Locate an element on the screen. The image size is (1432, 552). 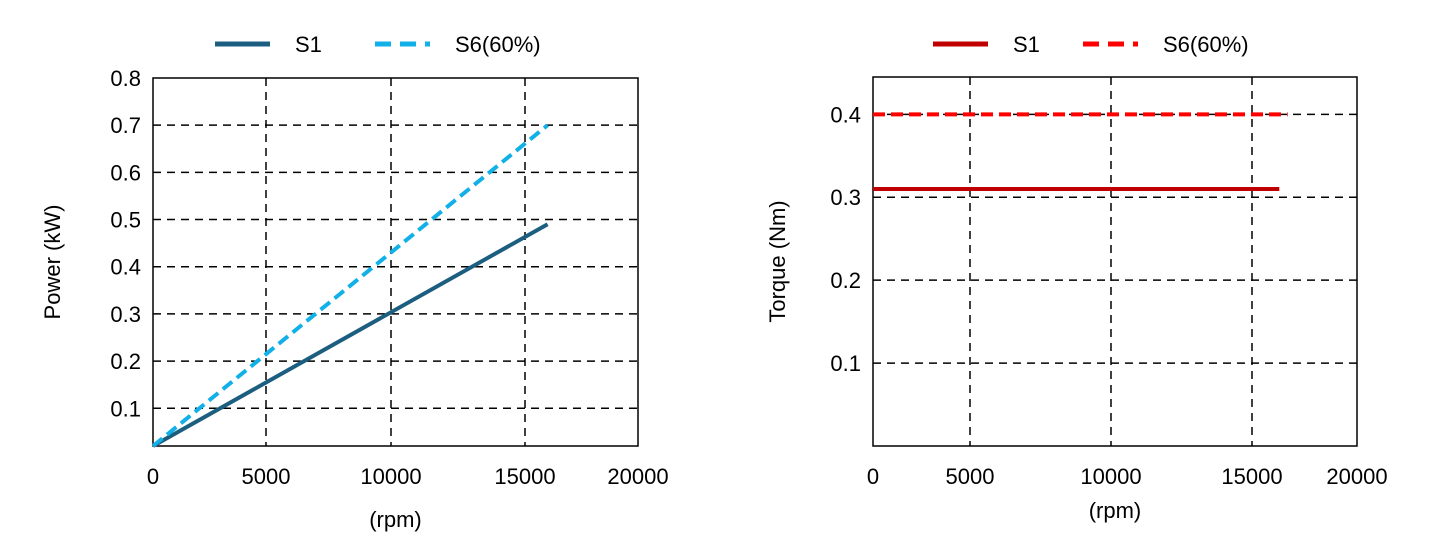
y-axis-label: Torque (Nm) is located at coordinates (777, 261).